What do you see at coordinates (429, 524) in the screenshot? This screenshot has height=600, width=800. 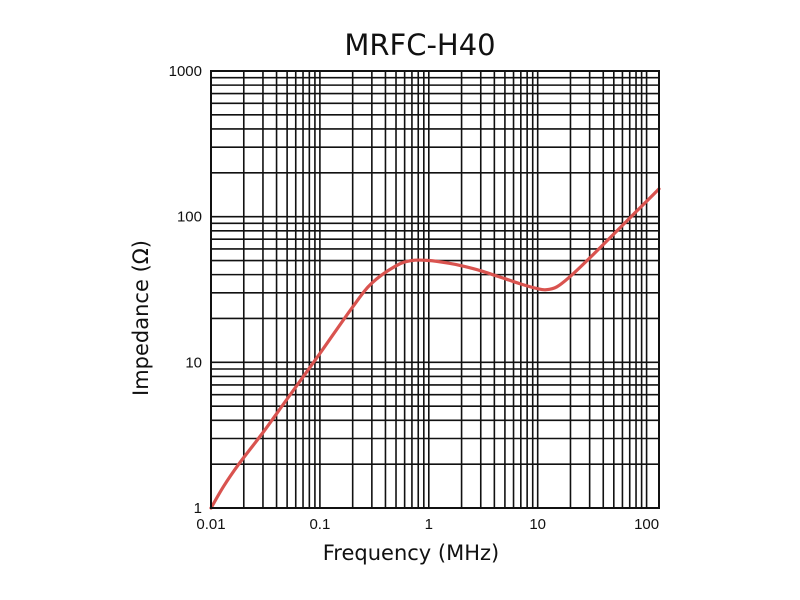 I see `x-tick-label: 1` at bounding box center [429, 524].